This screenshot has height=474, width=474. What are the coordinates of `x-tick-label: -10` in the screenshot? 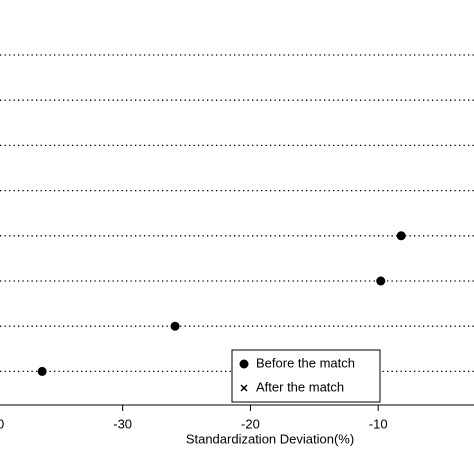 It's located at (378, 423).